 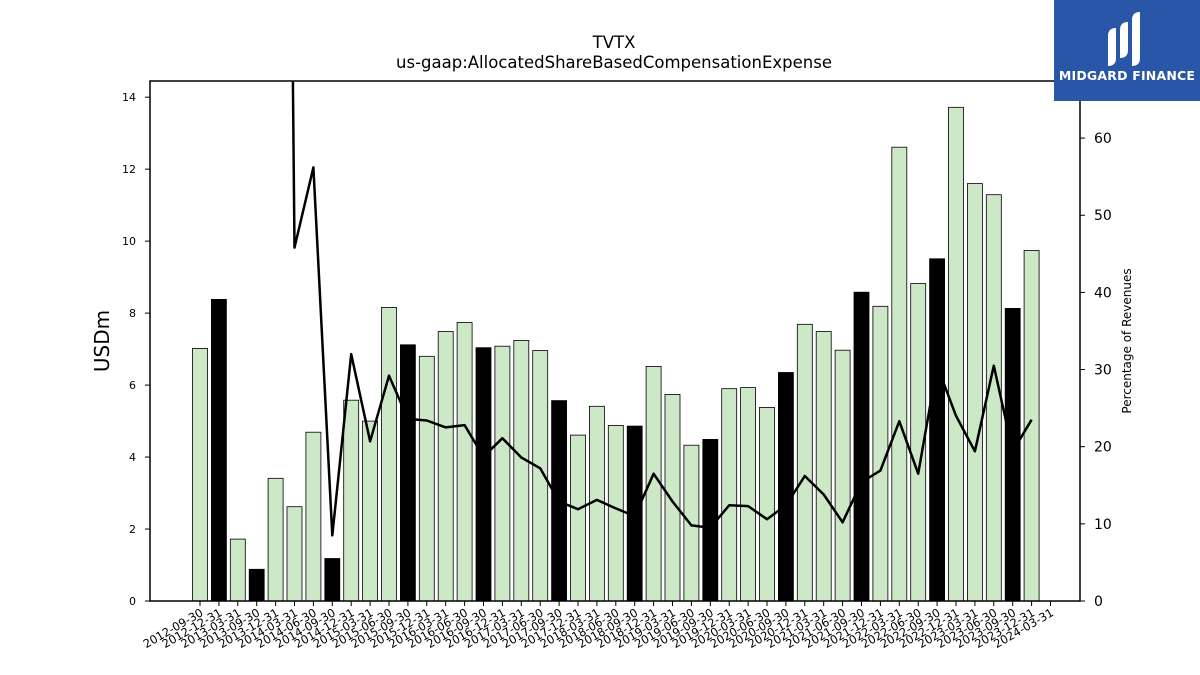 What do you see at coordinates (1098, 602) in the screenshot?
I see `y2-tick-label: 0` at bounding box center [1098, 602].